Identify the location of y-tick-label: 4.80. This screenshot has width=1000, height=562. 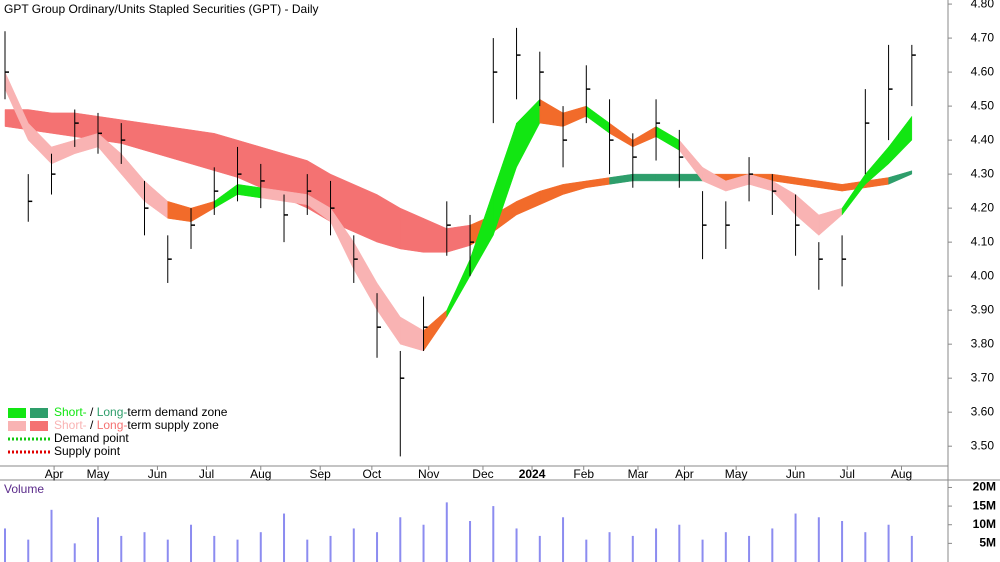
(983, 5).